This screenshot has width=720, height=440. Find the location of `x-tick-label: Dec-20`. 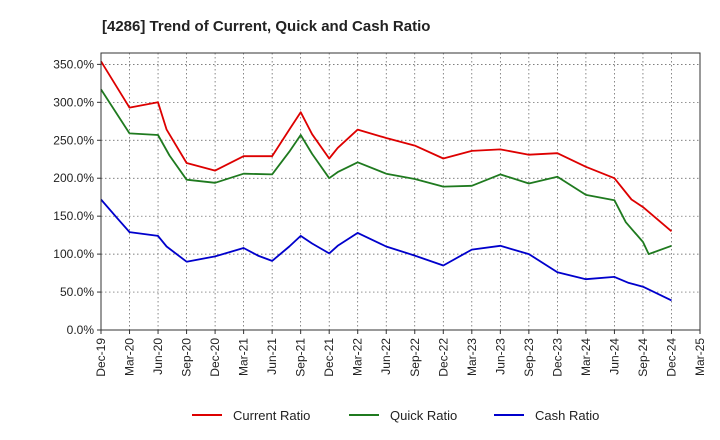

x-tick-label: Dec-20 is located at coordinates (215, 357).